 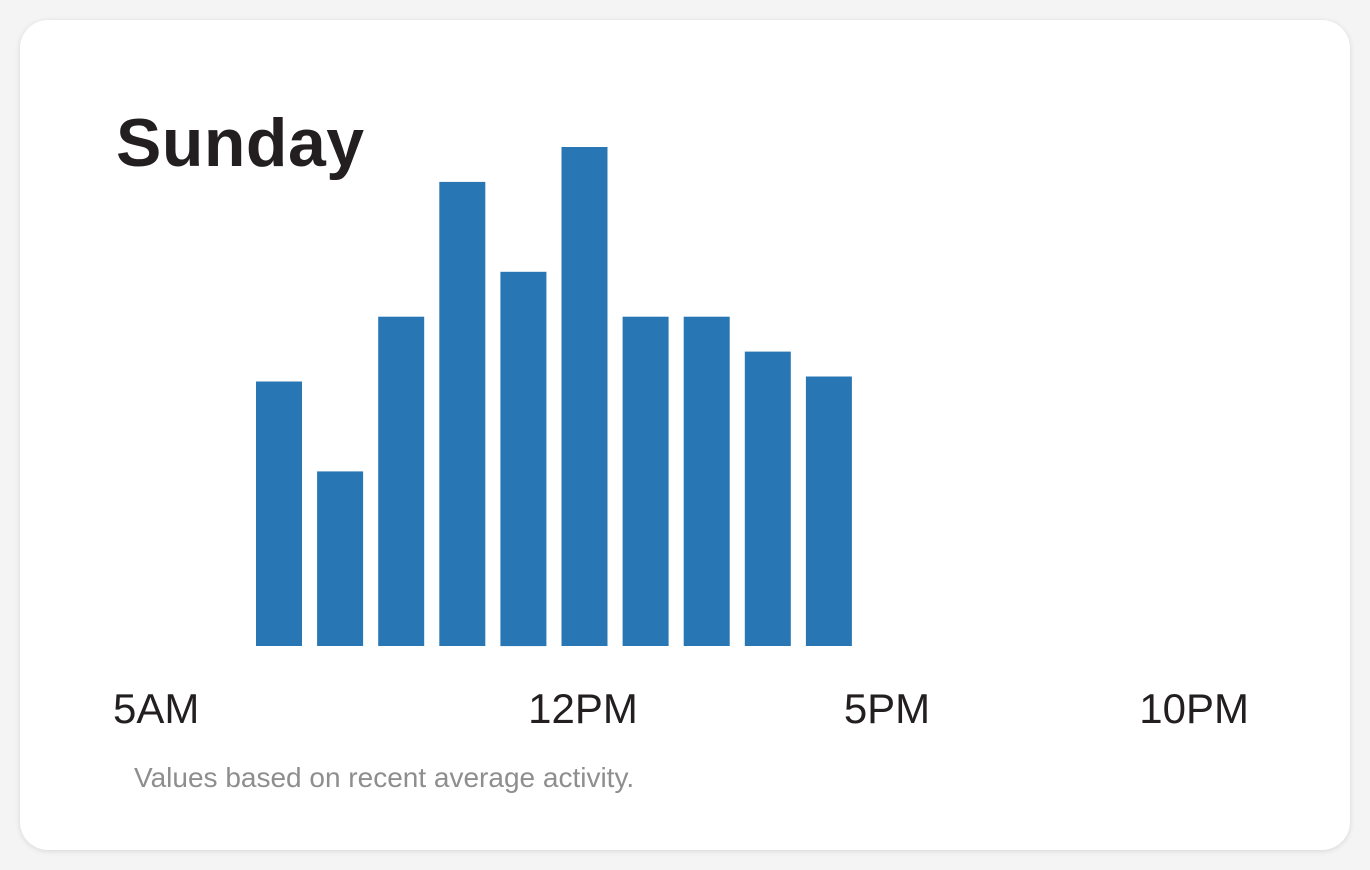 I want to click on x-tick-label: 5PM, so click(x=887, y=708).